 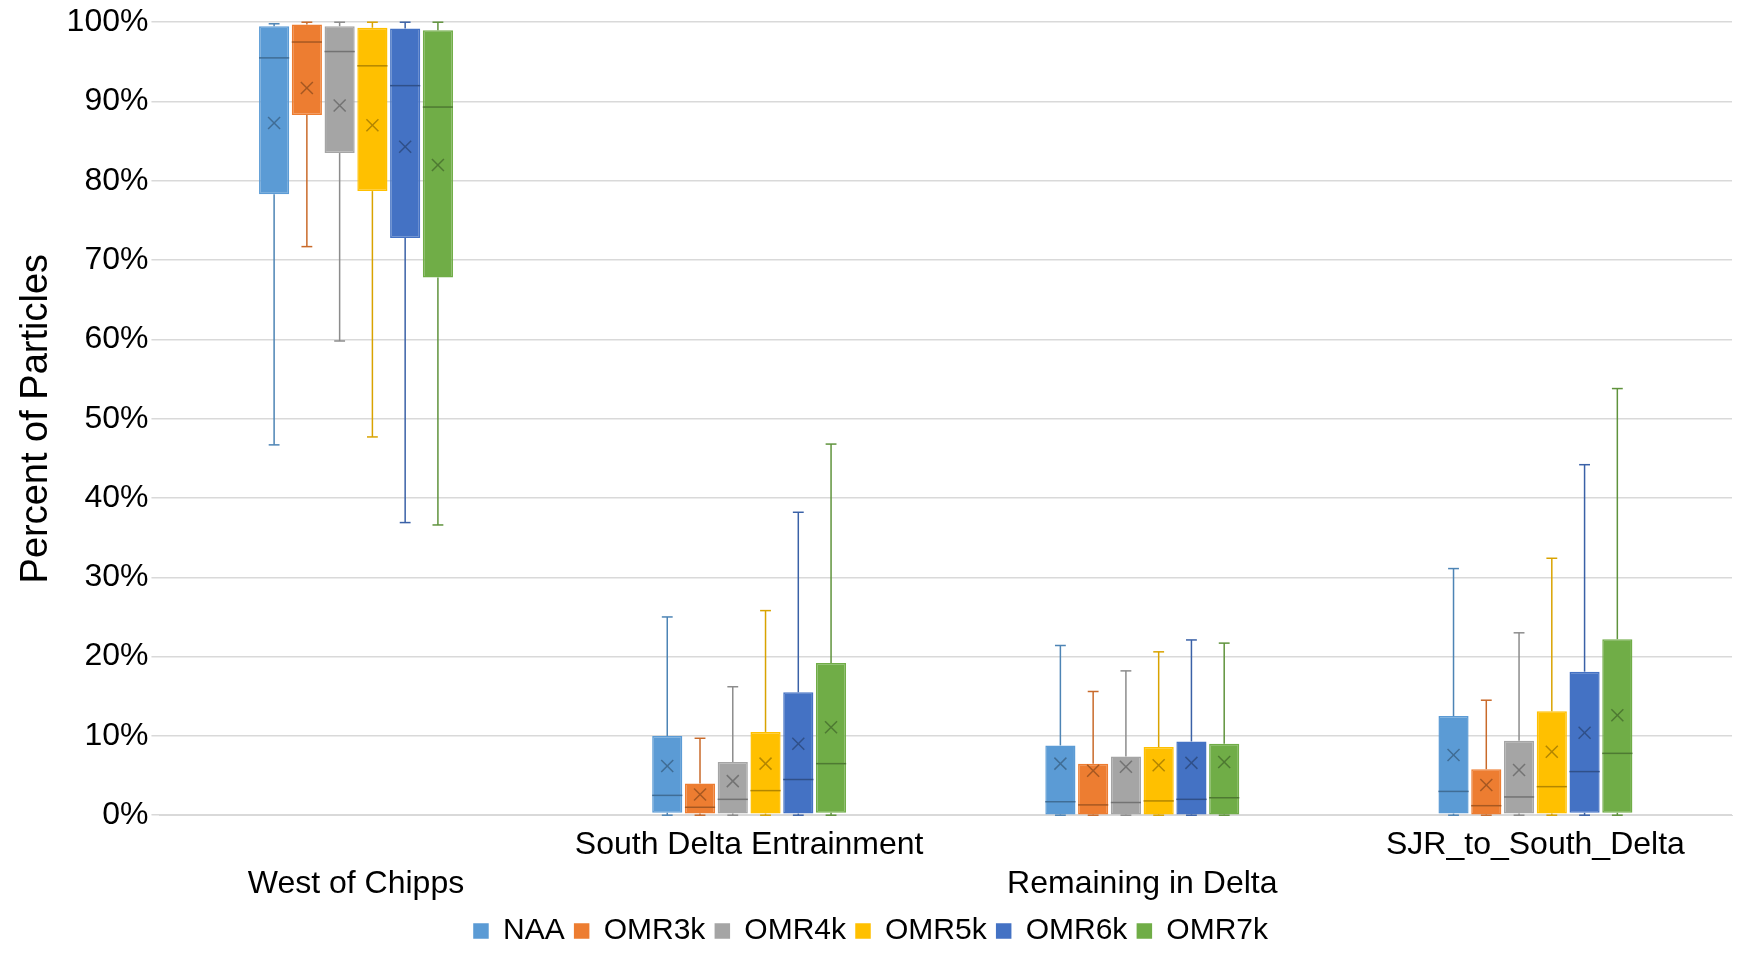 What do you see at coordinates (1077, 929) in the screenshot?
I see `legend-label: OMR6k` at bounding box center [1077, 929].